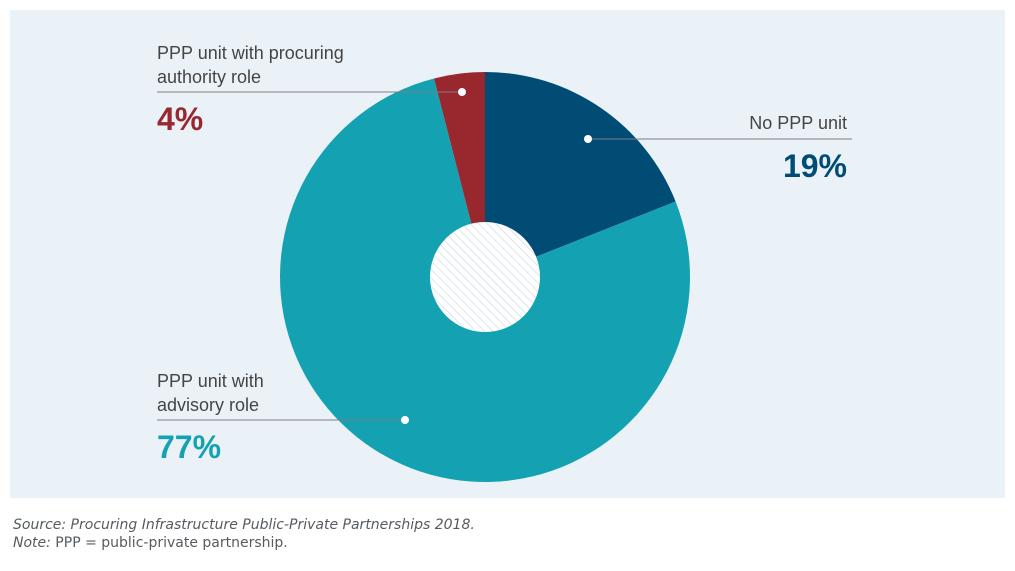 Image resolution: width=1015 pixels, height=571 pixels. What do you see at coordinates (32, 543) in the screenshot?
I see `note-label: Note:` at bounding box center [32, 543].